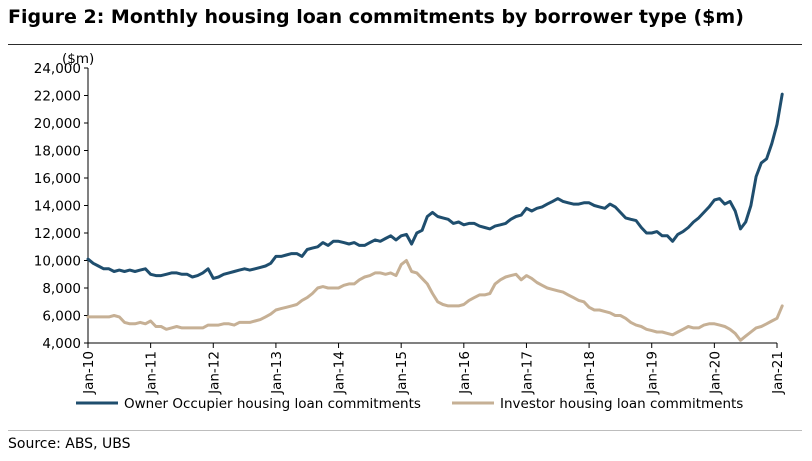 This screenshot has height=461, width=812. What do you see at coordinates (402, 373) in the screenshot?
I see `x-tick-label: Jan-15` at bounding box center [402, 373].